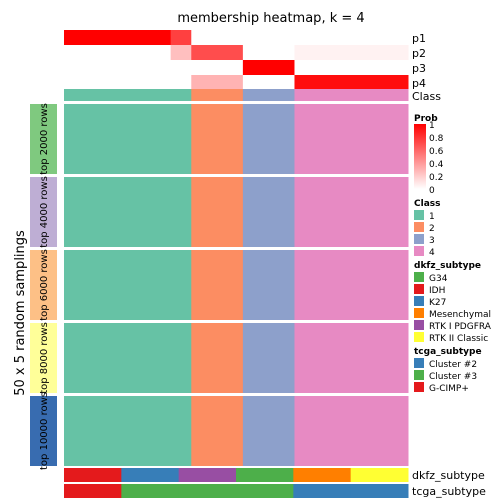 This screenshot has height=504, width=504. I want to click on dkfz-legend-label: K27, so click(437, 303).